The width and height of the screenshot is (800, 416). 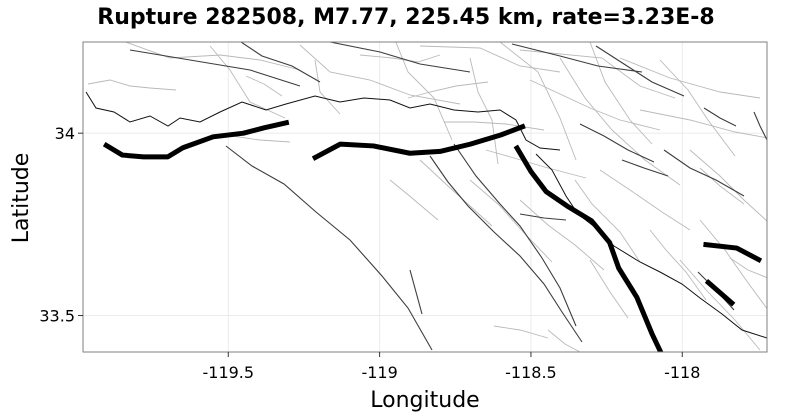 I want to click on y-tick-label: 33.5, so click(x=57, y=316).